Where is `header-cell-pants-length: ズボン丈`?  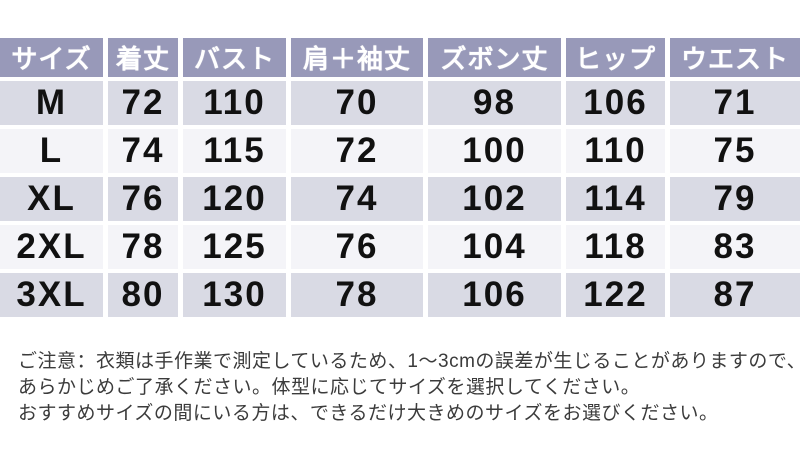
header-cell-pants-length: ズボン丈 is located at coordinates (494, 57).